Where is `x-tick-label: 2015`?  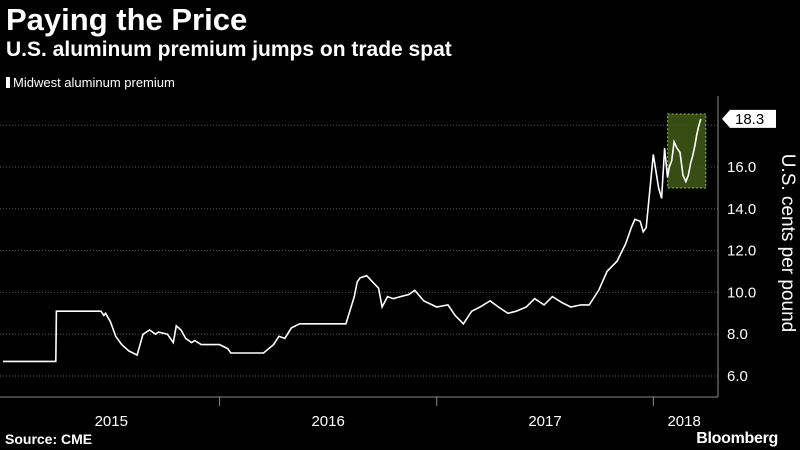 x-tick-label: 2015 is located at coordinates (111, 421).